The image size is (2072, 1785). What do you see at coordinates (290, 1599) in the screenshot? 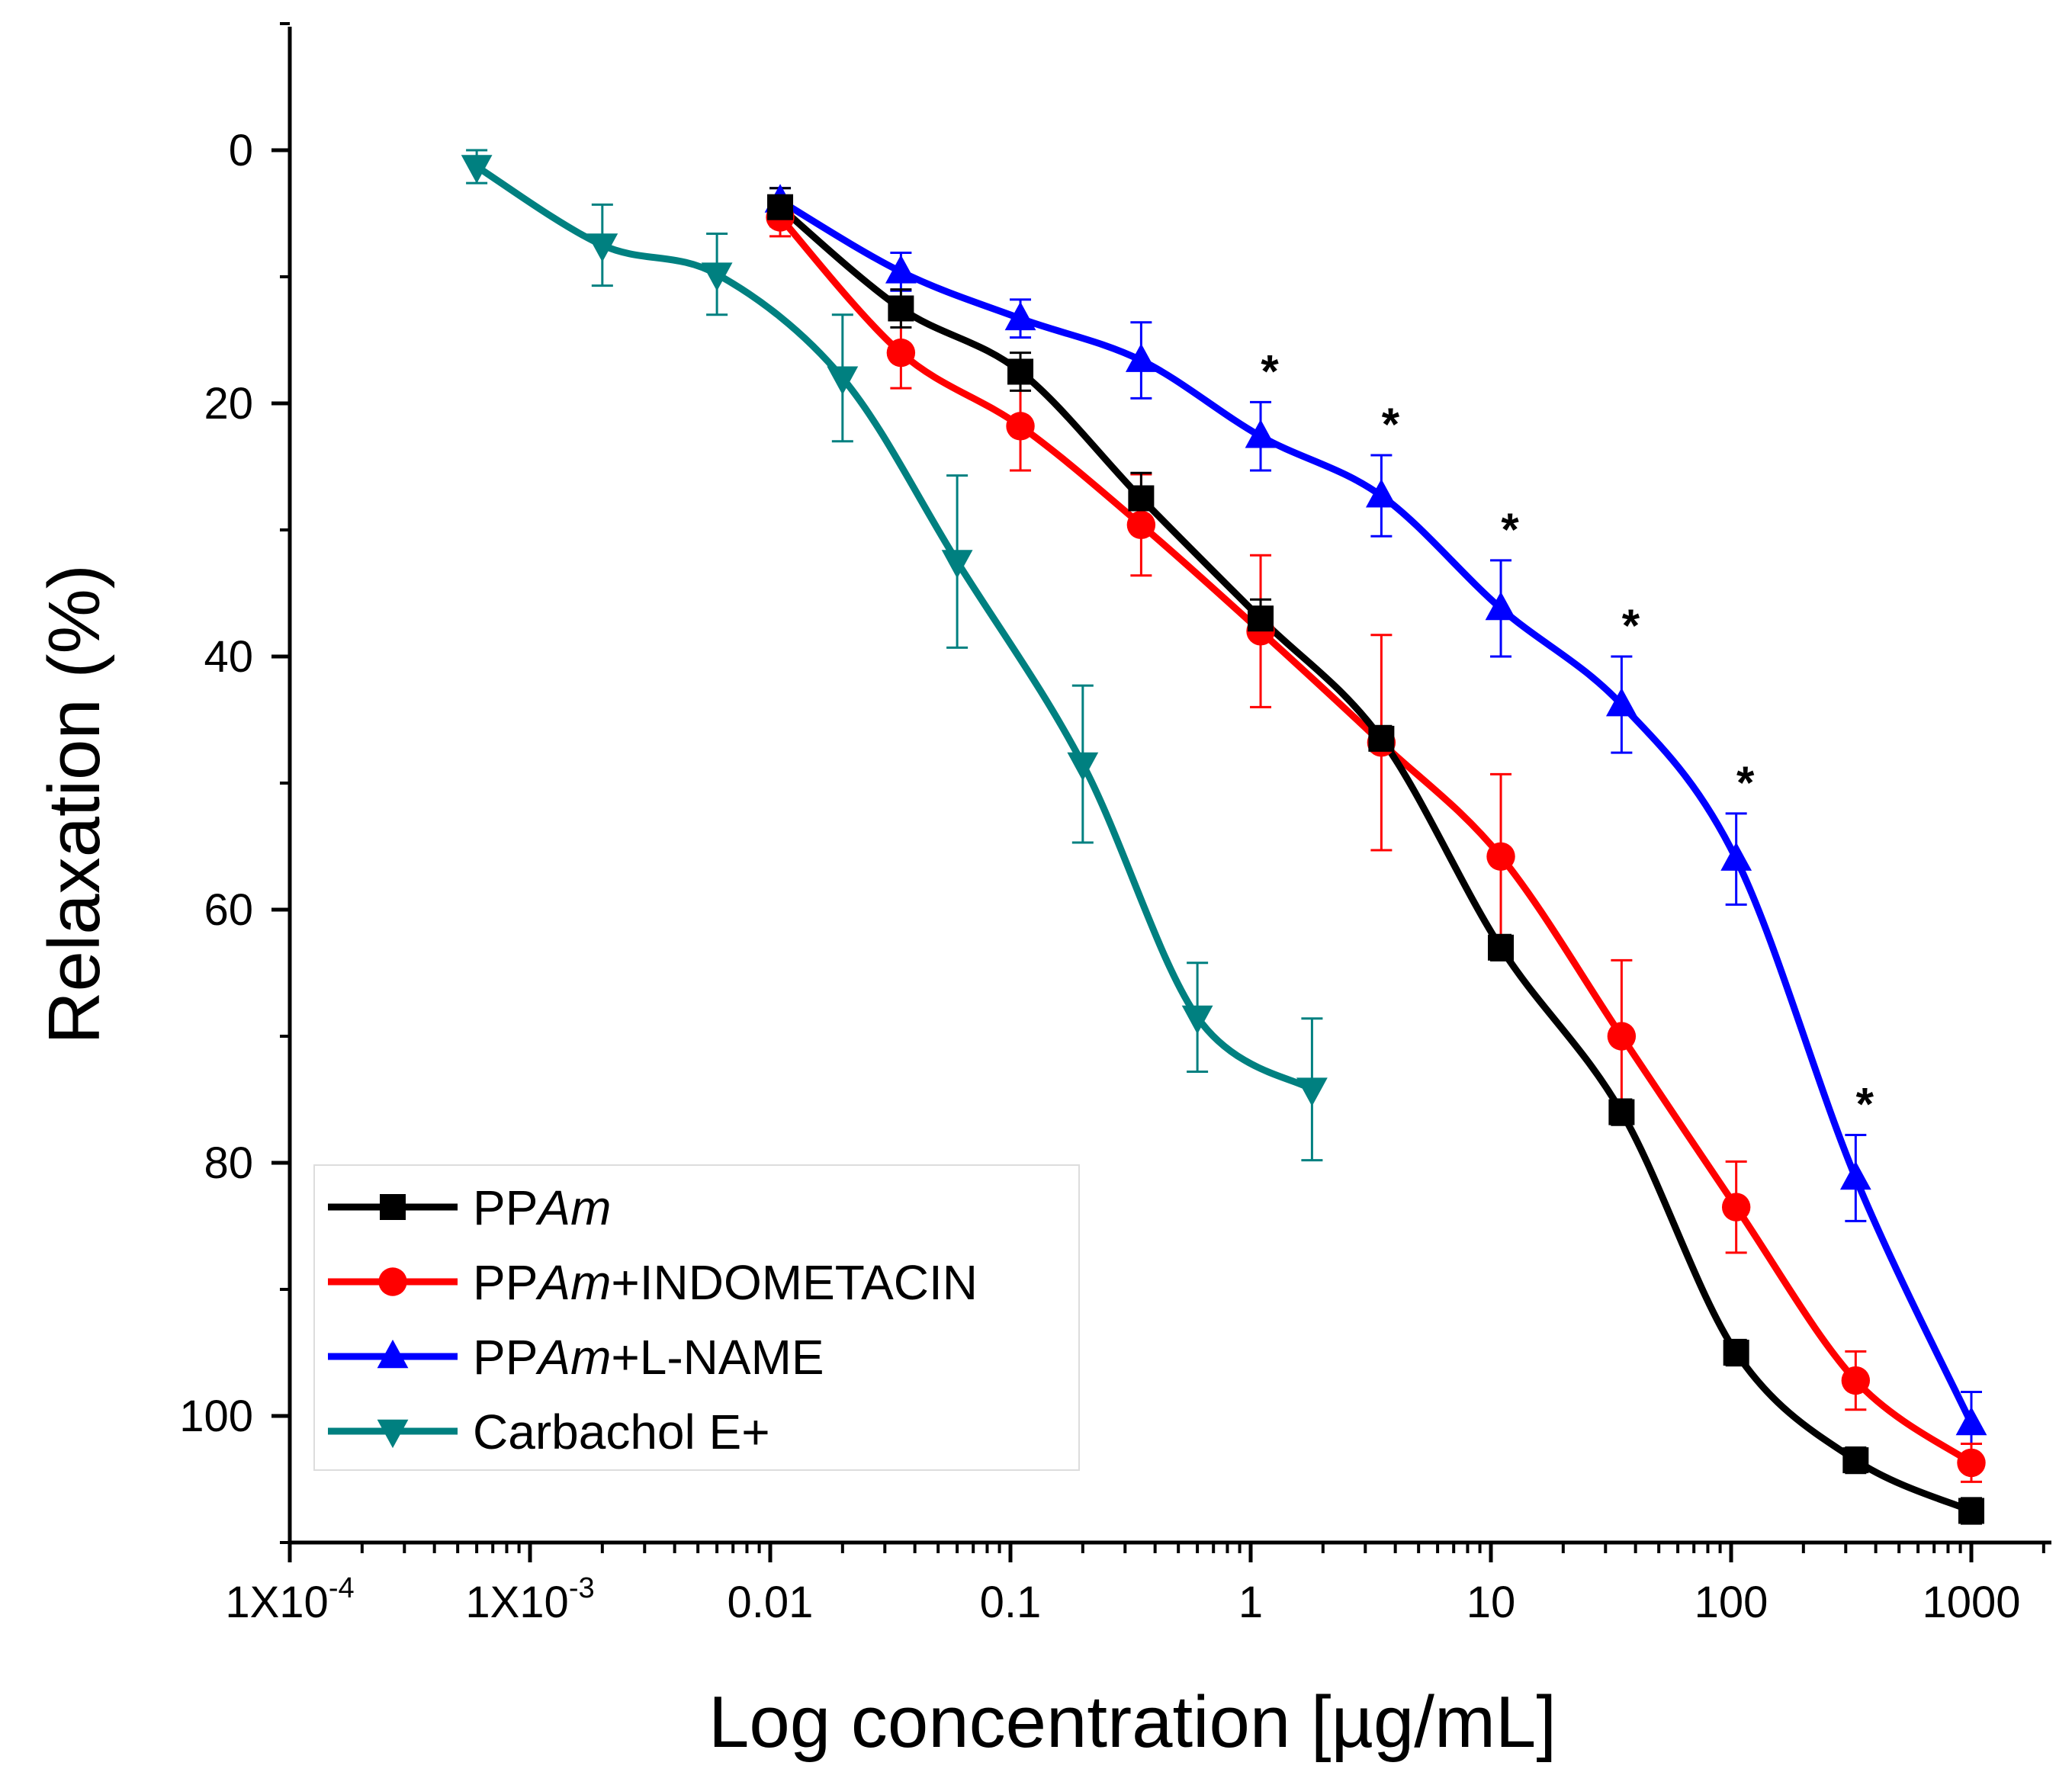
I see `x-tick-label: 1X10-4` at bounding box center [290, 1599].